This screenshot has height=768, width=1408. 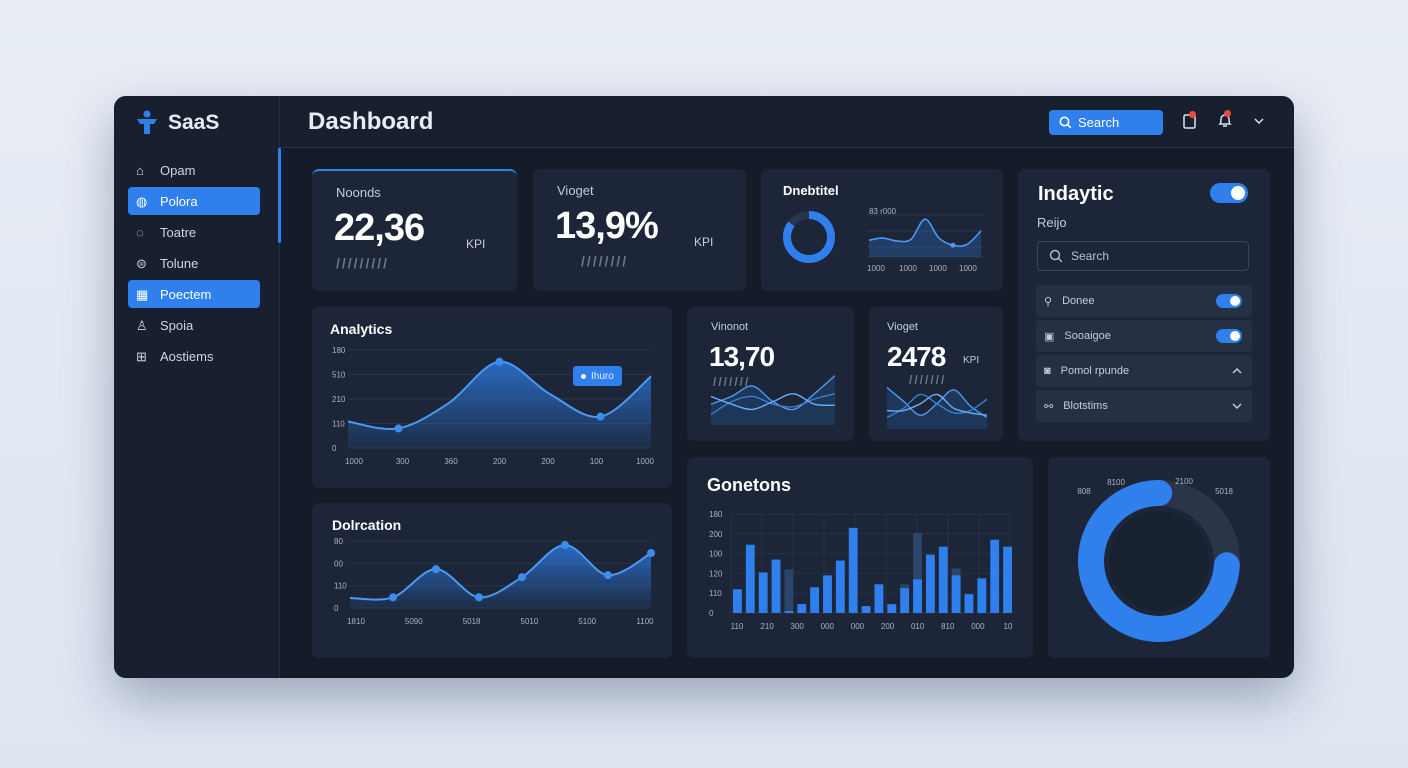 I want to click on panel-subtitle: Reijo, so click(x=1052, y=222).